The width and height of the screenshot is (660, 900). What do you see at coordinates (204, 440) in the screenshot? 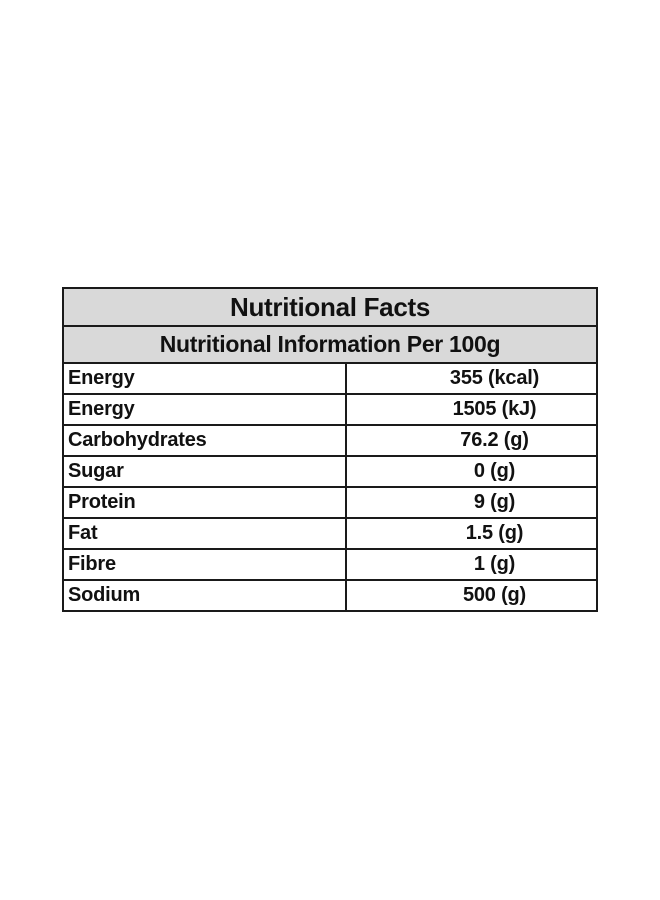
I see `nutrient-name: Carbohydrates` at bounding box center [204, 440].